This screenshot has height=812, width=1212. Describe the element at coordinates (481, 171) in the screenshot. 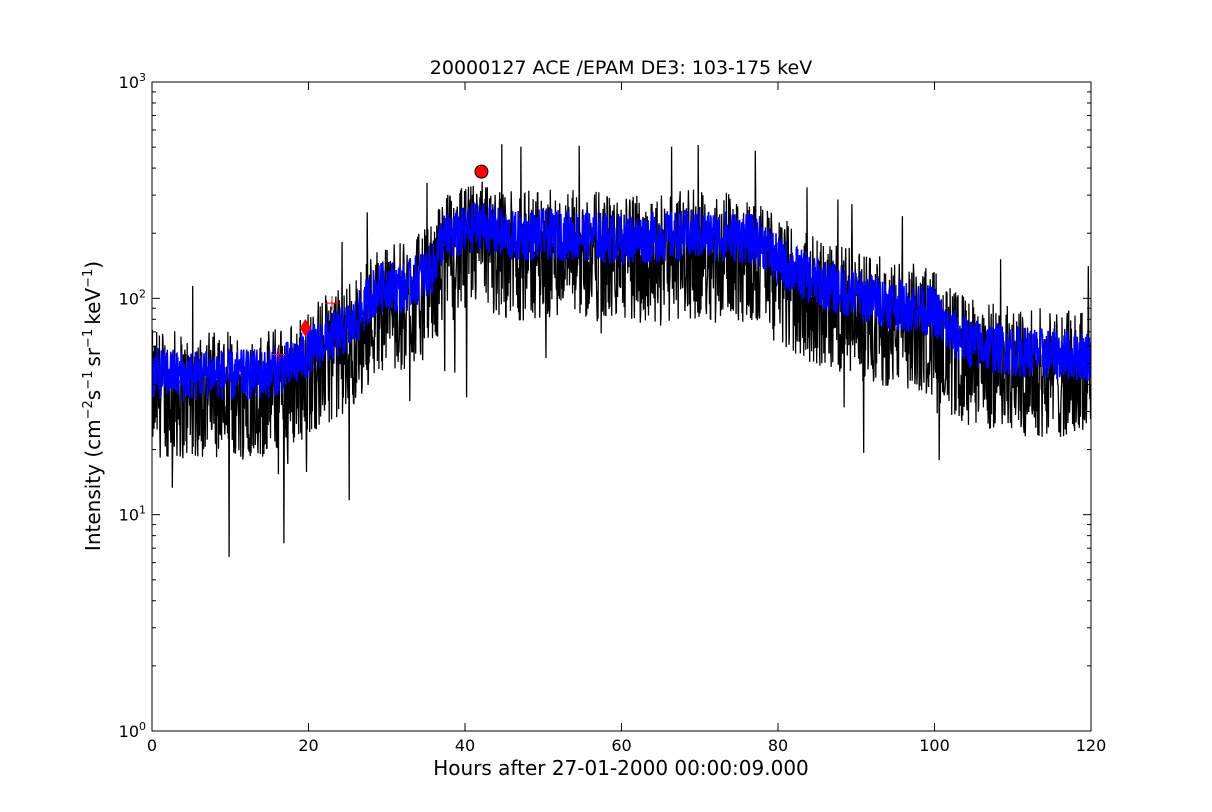

I see `marker-circle` at that location.